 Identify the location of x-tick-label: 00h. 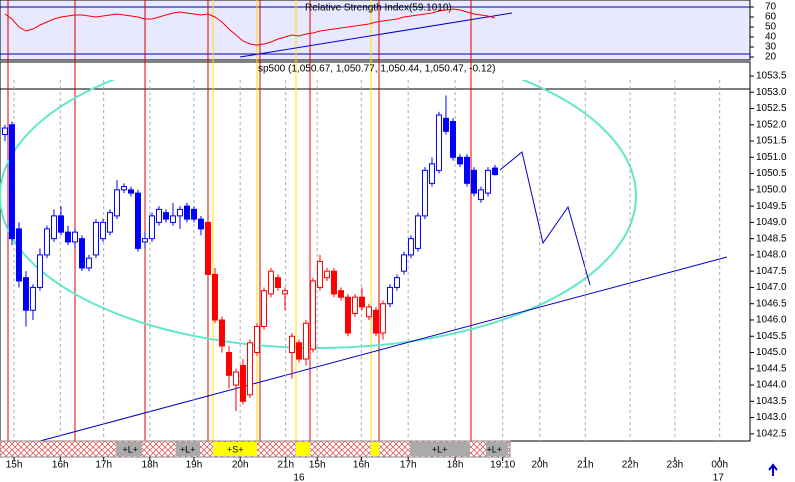
(719, 465).